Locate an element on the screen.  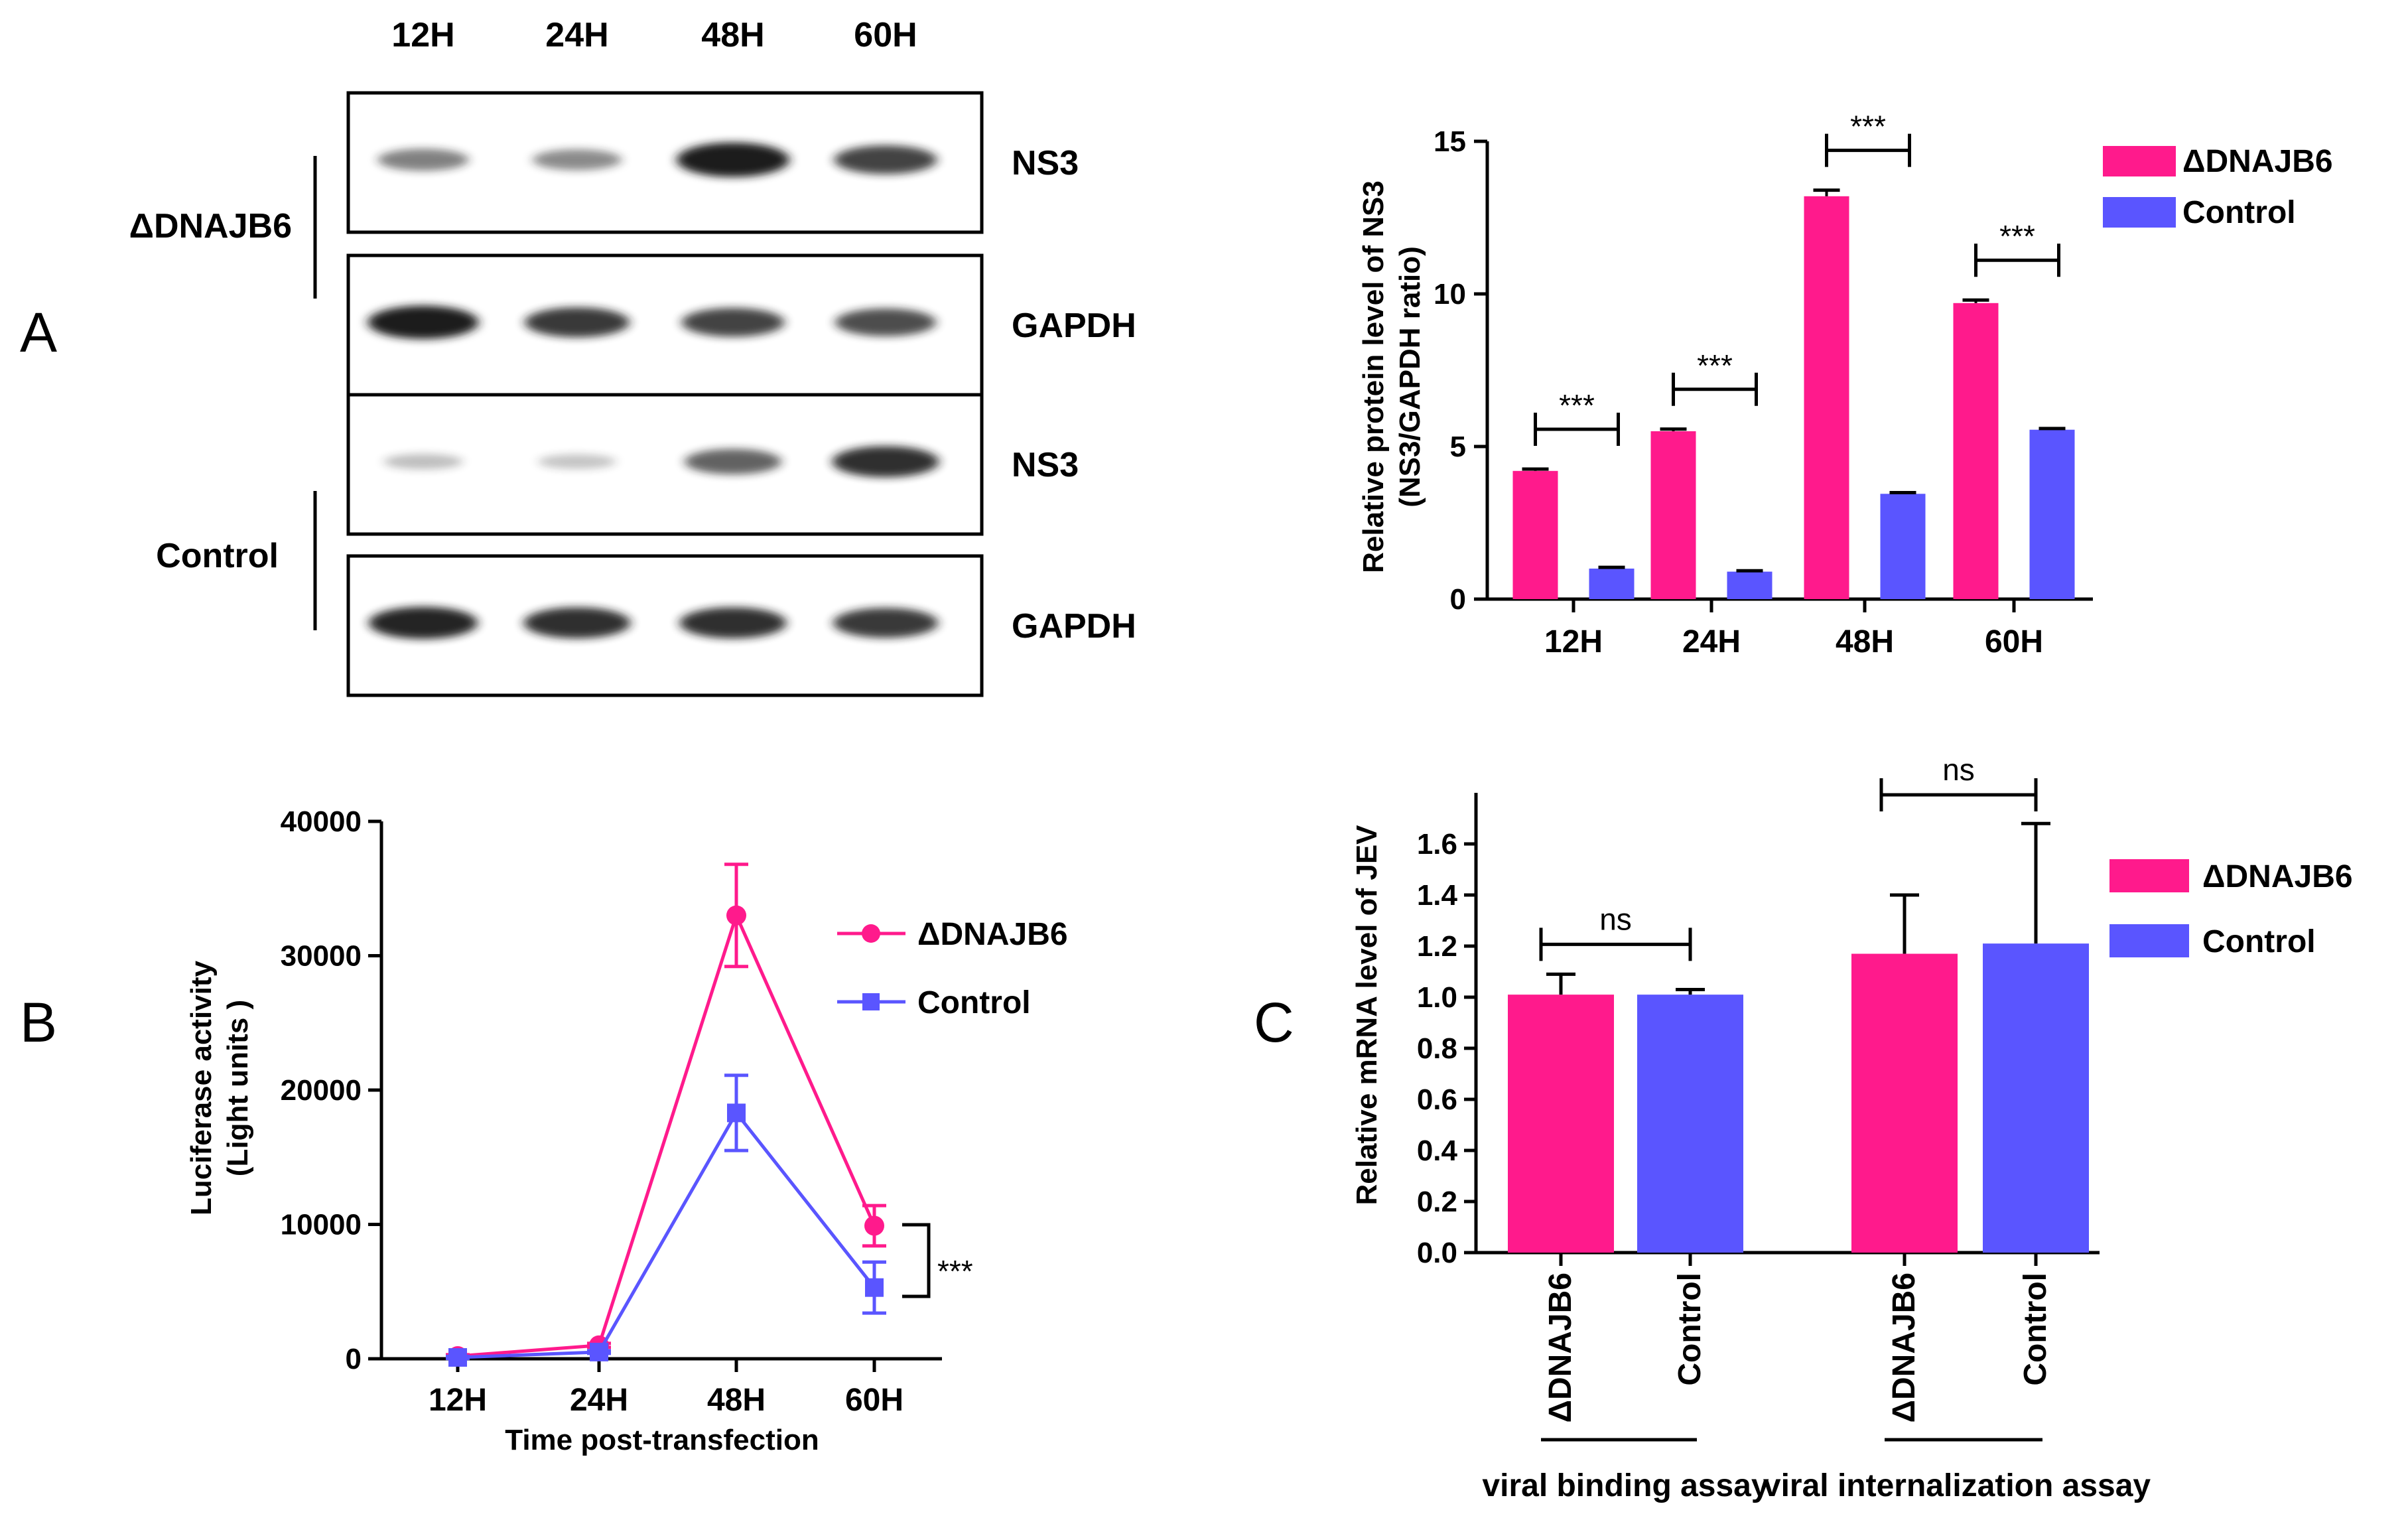
group-label: viral binding assay is located at coordinates (1625, 1485).